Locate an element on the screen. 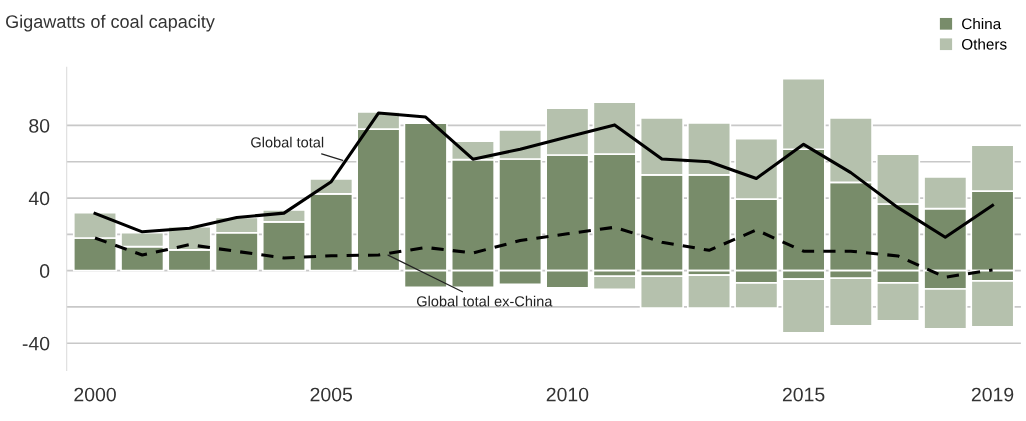 This screenshot has width=1026, height=421. y-tick-label: 80 is located at coordinates (39, 125).